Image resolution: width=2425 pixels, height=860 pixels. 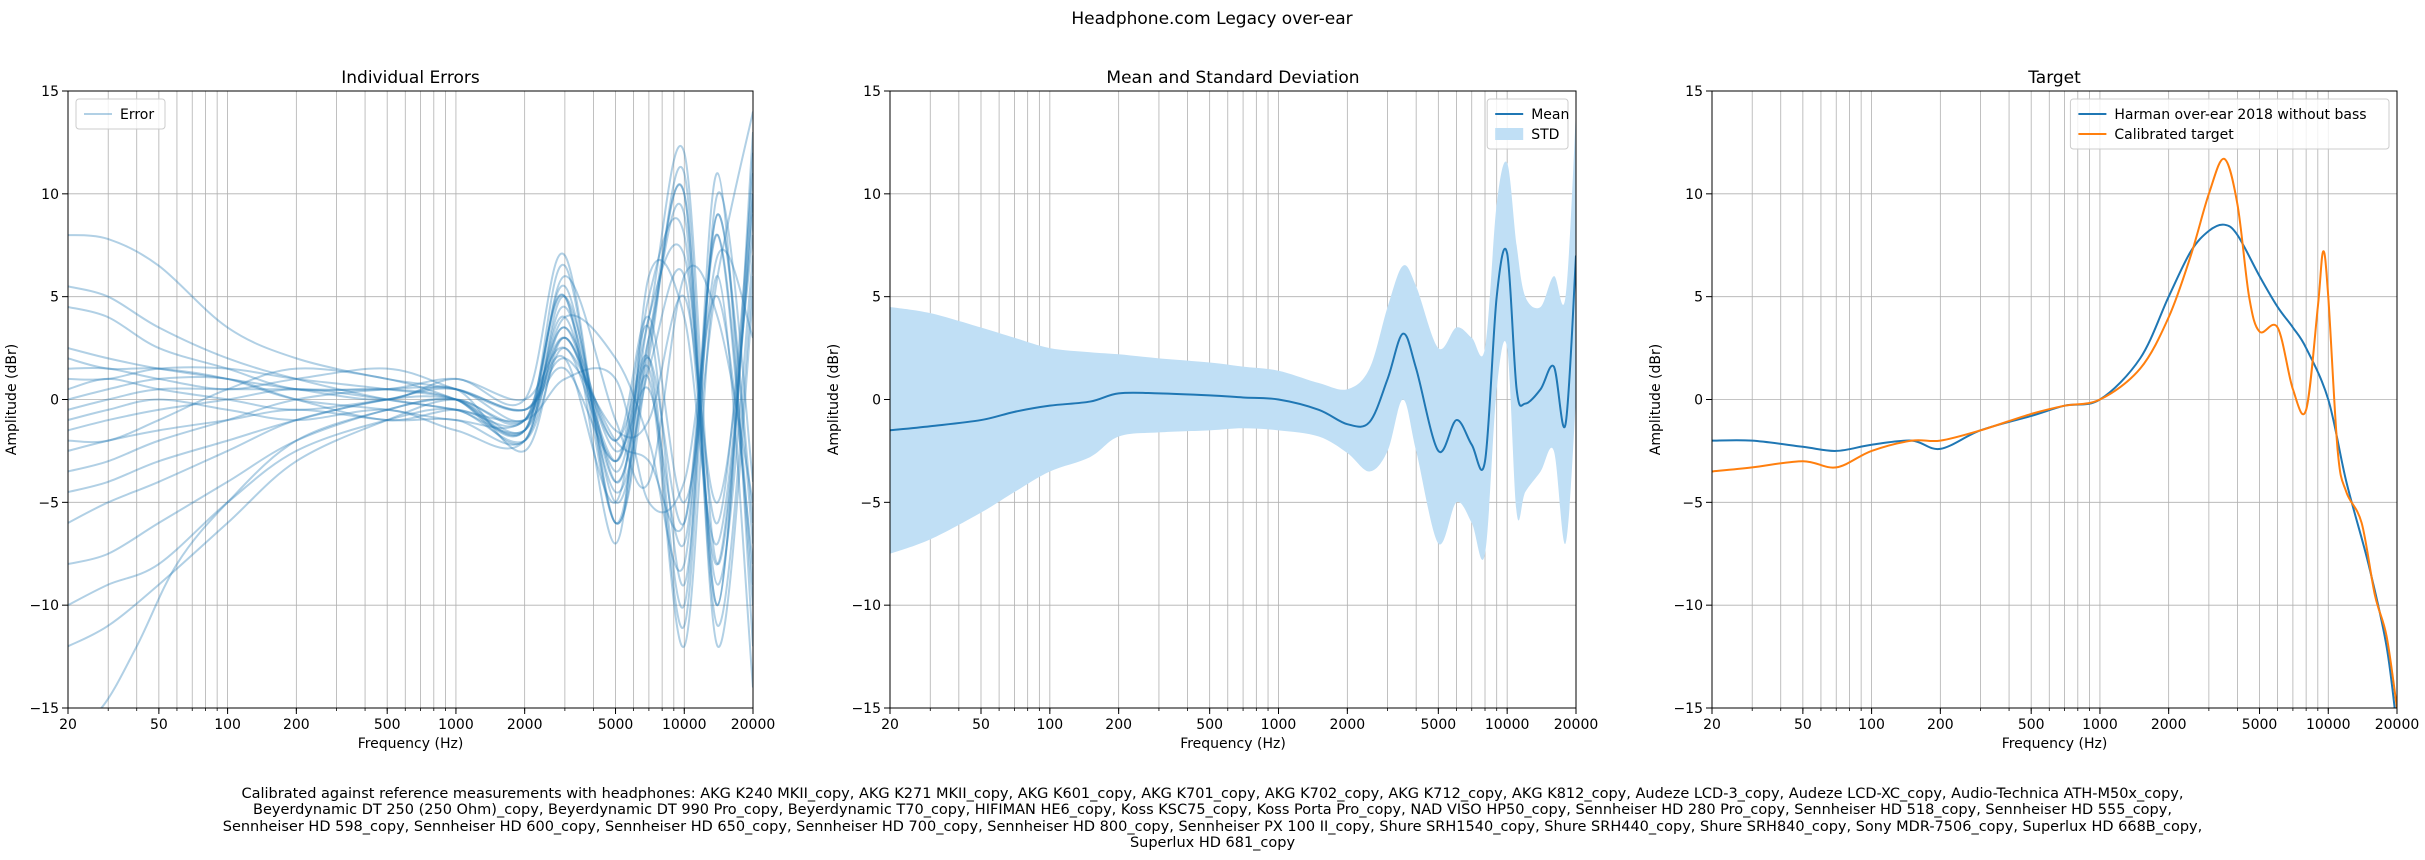 I want to click on chart-title: Individual Errors, so click(x=410, y=78).